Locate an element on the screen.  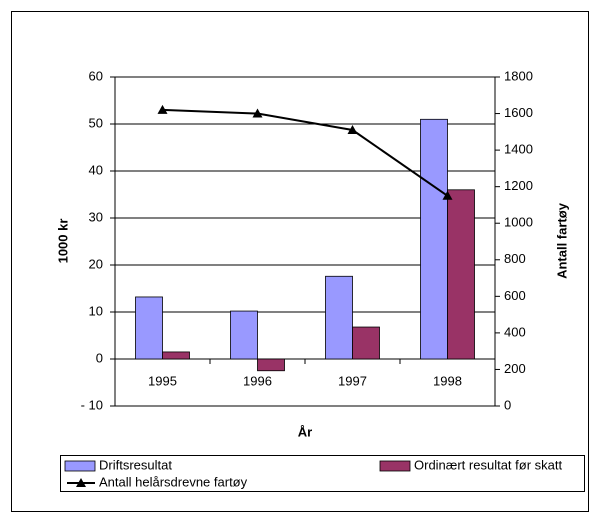
x-tick-label: 1995 is located at coordinates (162, 380).